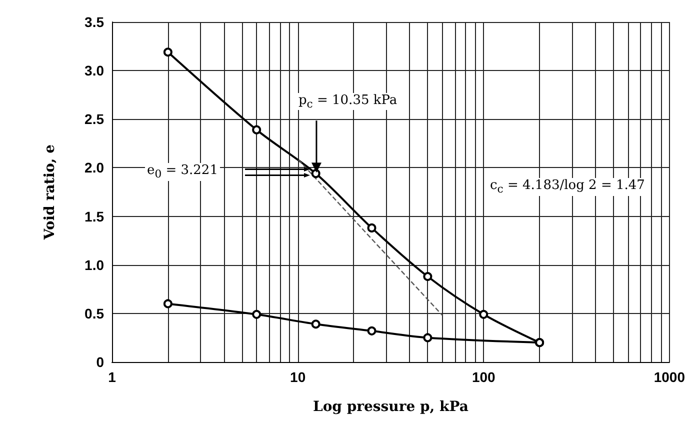 Image resolution: width=688 pixels, height=437 pixels. What do you see at coordinates (567, 187) in the screenshot?
I see `annotation: c$_{c}$ = 4.183/log 2 = 1.47` at bounding box center [567, 187].